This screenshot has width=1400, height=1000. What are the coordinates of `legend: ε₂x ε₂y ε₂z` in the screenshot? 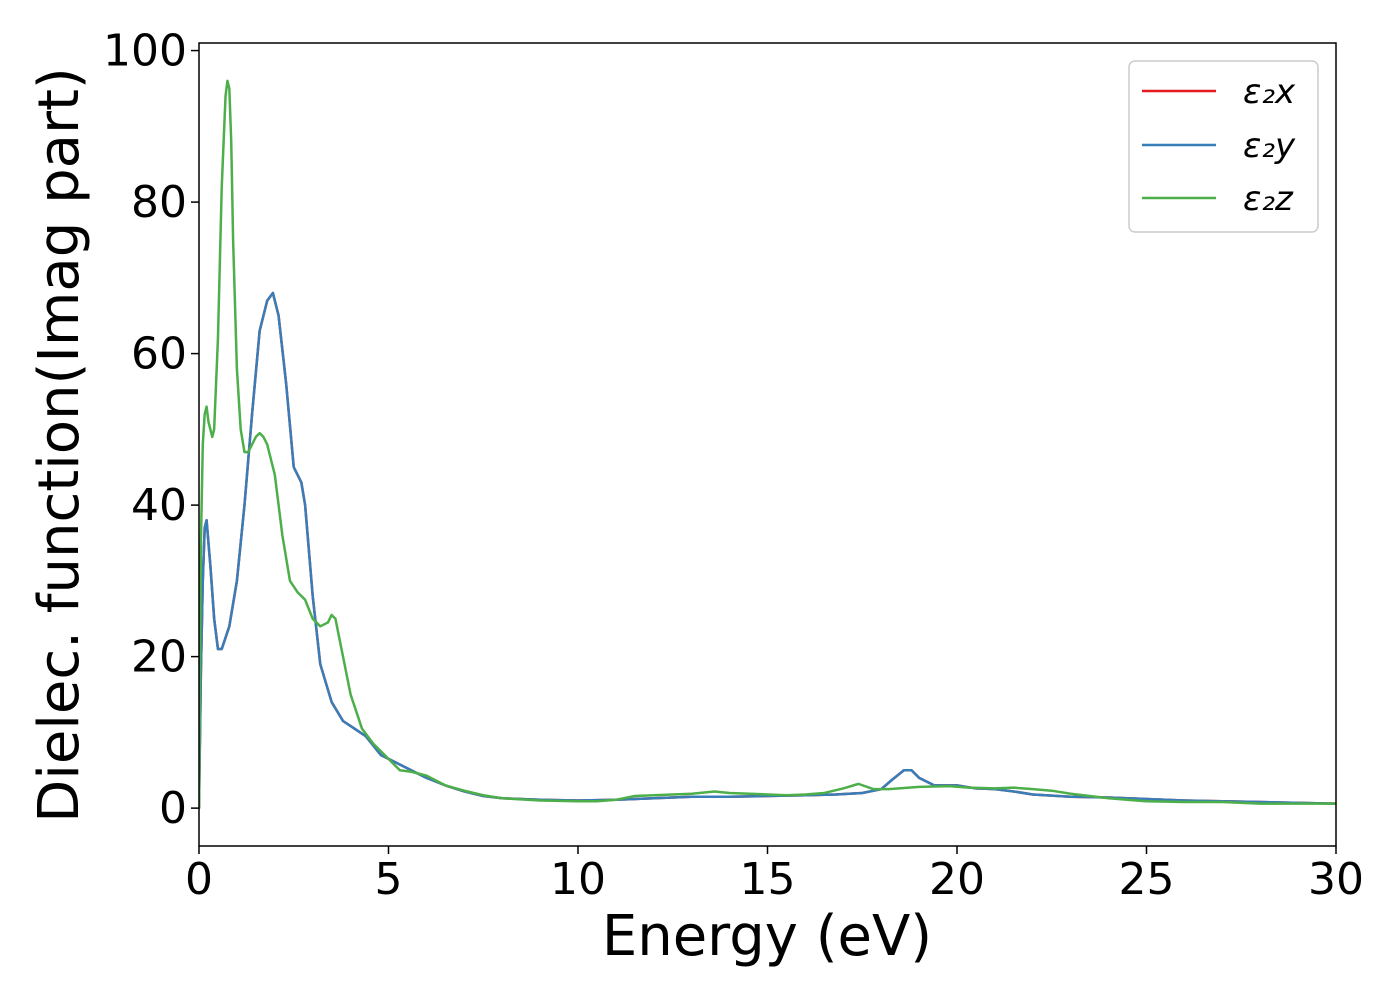 It's located at (1223, 146).